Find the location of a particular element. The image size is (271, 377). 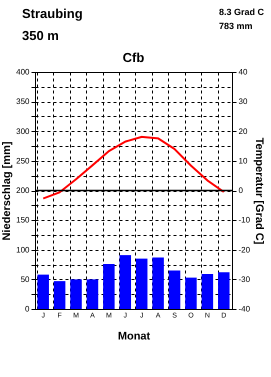

text: 783 mm is located at coordinates (236, 26).